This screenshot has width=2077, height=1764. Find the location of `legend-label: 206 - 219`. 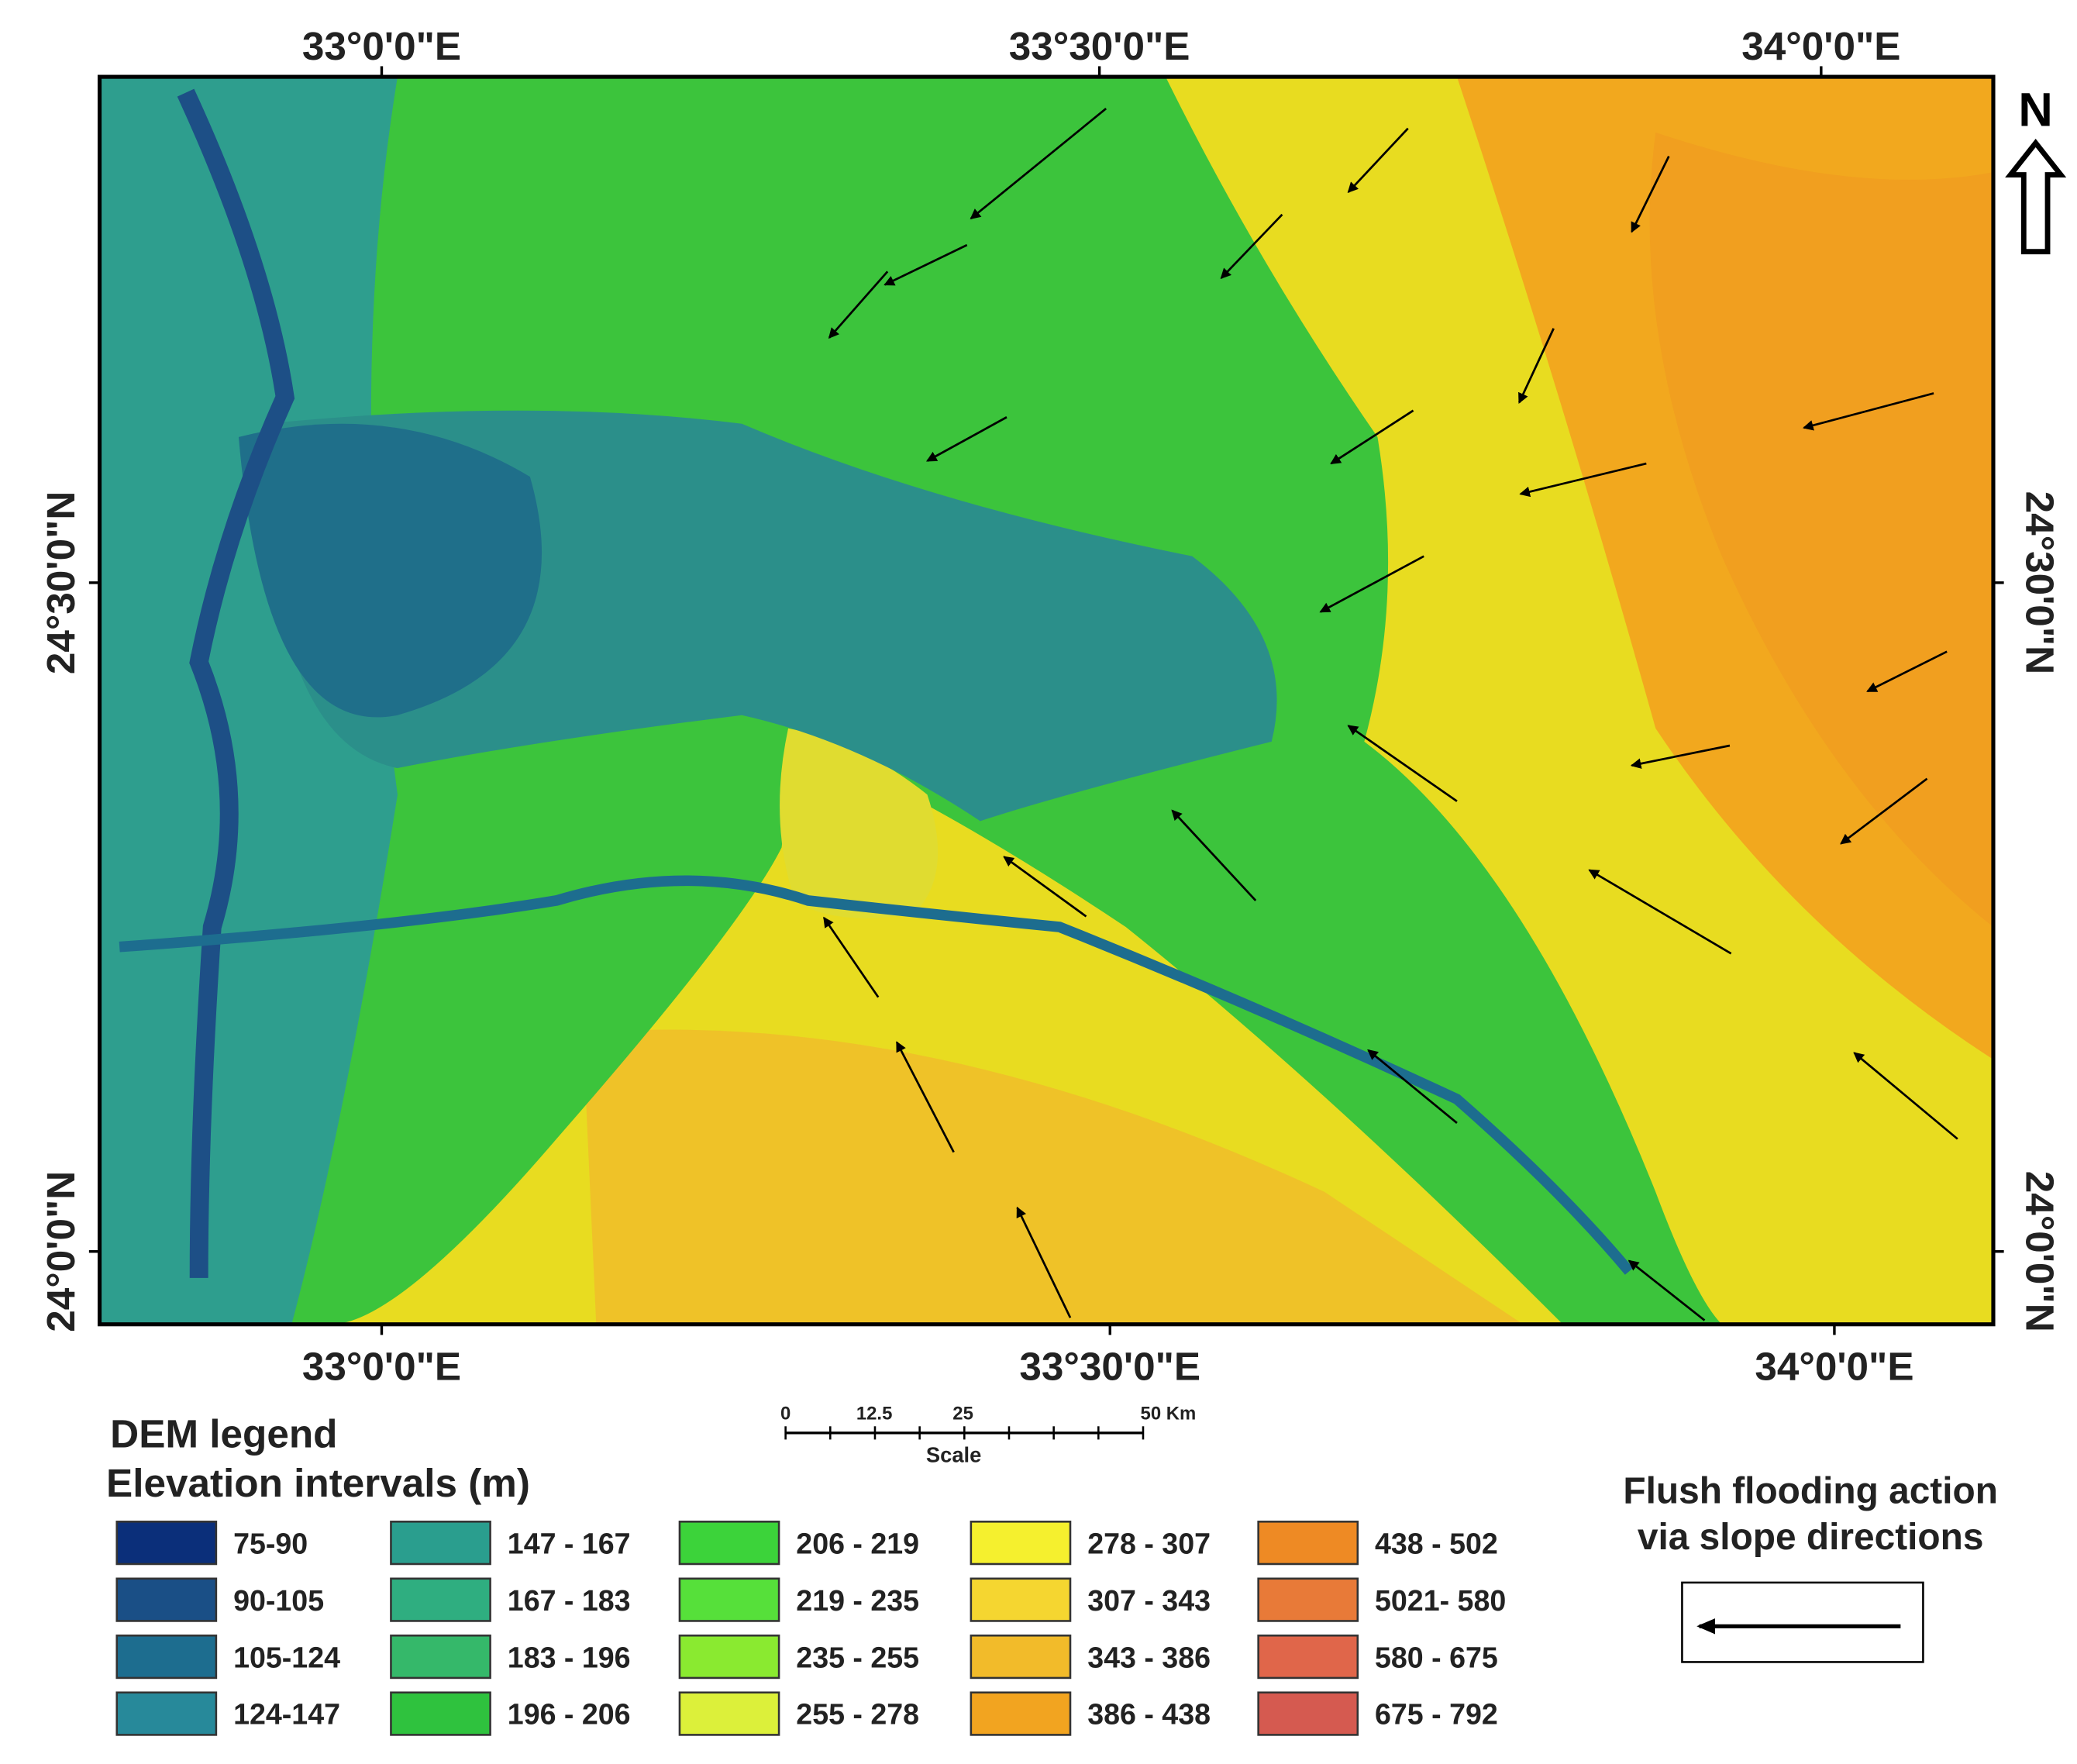

legend-label: 206 - 219 is located at coordinates (858, 1543).